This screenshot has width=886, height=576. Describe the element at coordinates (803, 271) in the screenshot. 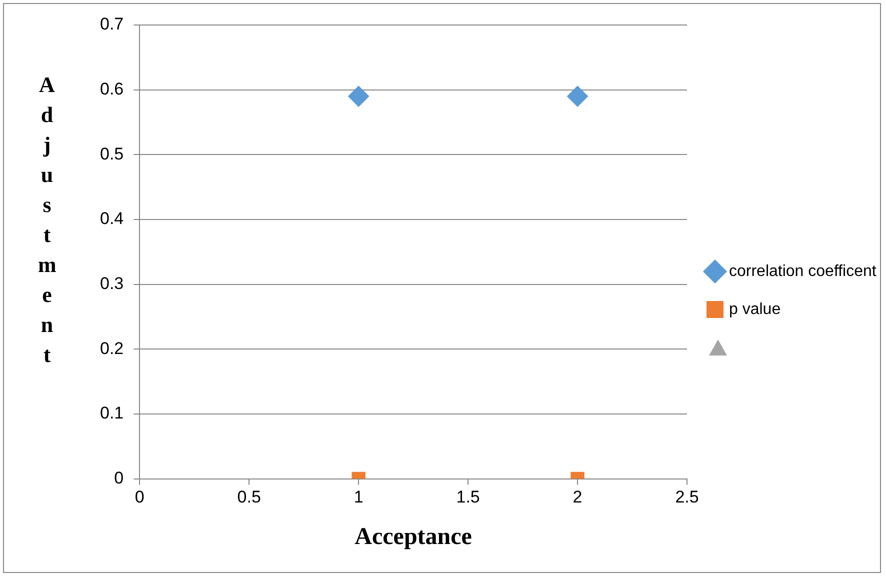

I see `legend-label: correlation coefficent` at that location.